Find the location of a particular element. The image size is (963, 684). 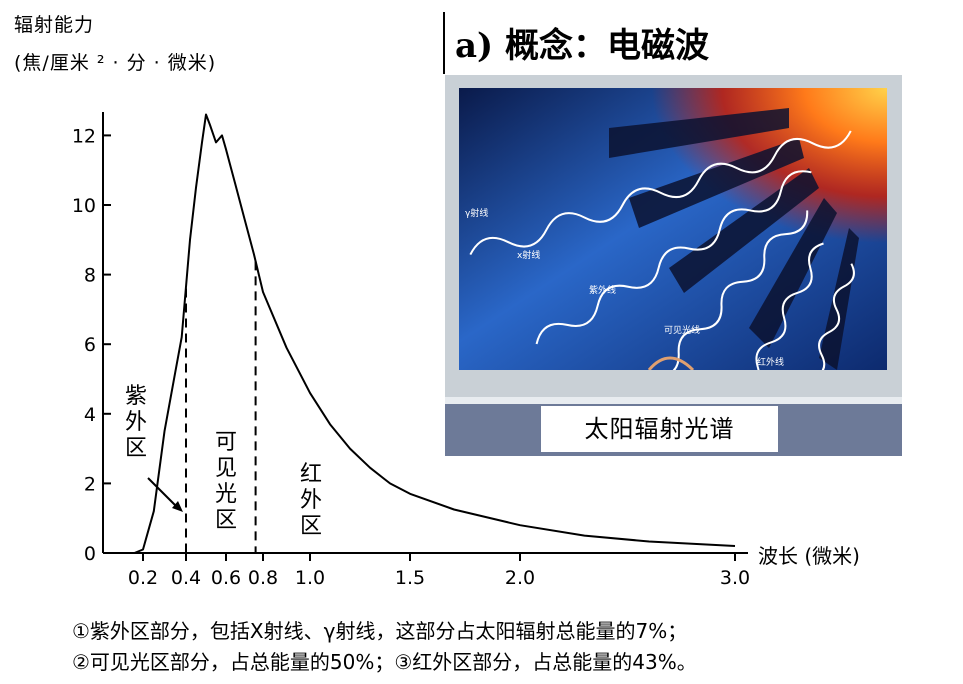

x-tick-label: 1.5 is located at coordinates (410, 578).